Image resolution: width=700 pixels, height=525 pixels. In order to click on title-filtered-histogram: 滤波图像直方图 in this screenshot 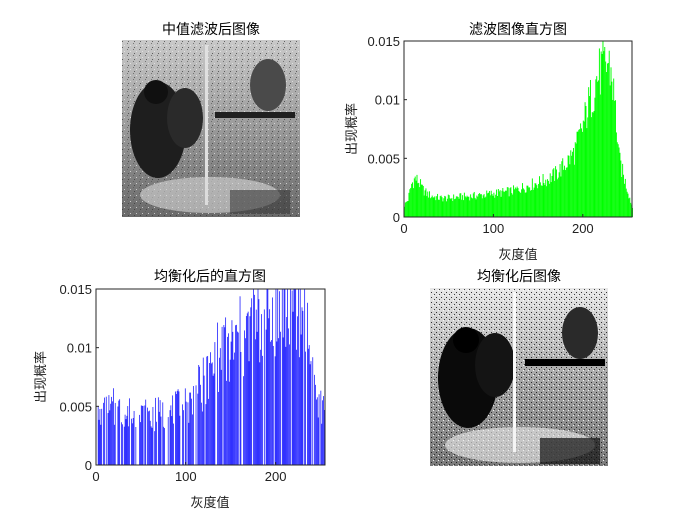, I will do `click(518, 30)`.